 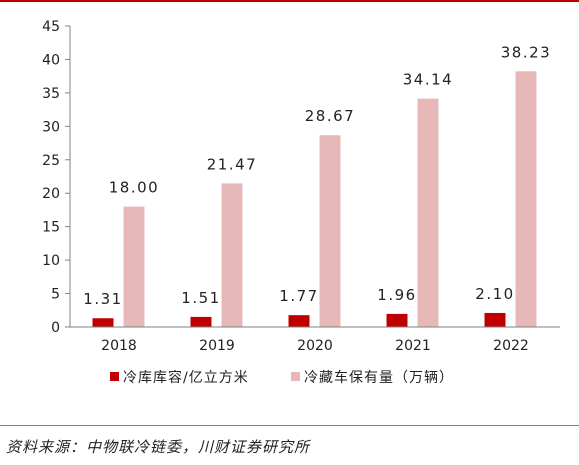 I want to click on y-tick-label: 35, so click(x=51, y=94).